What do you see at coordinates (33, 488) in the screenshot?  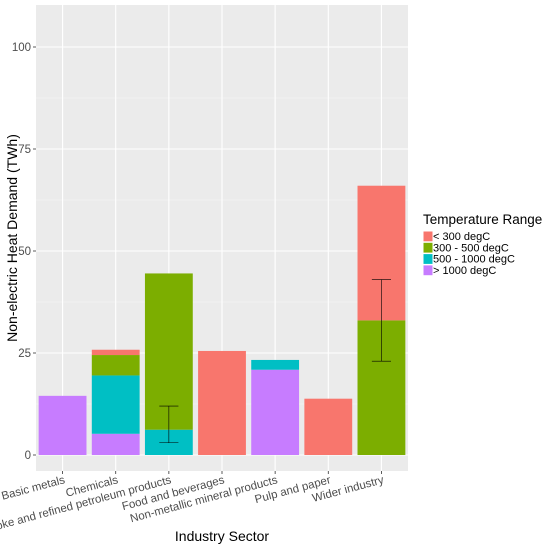 I see `x-tick-label: Basic metals` at bounding box center [33, 488].